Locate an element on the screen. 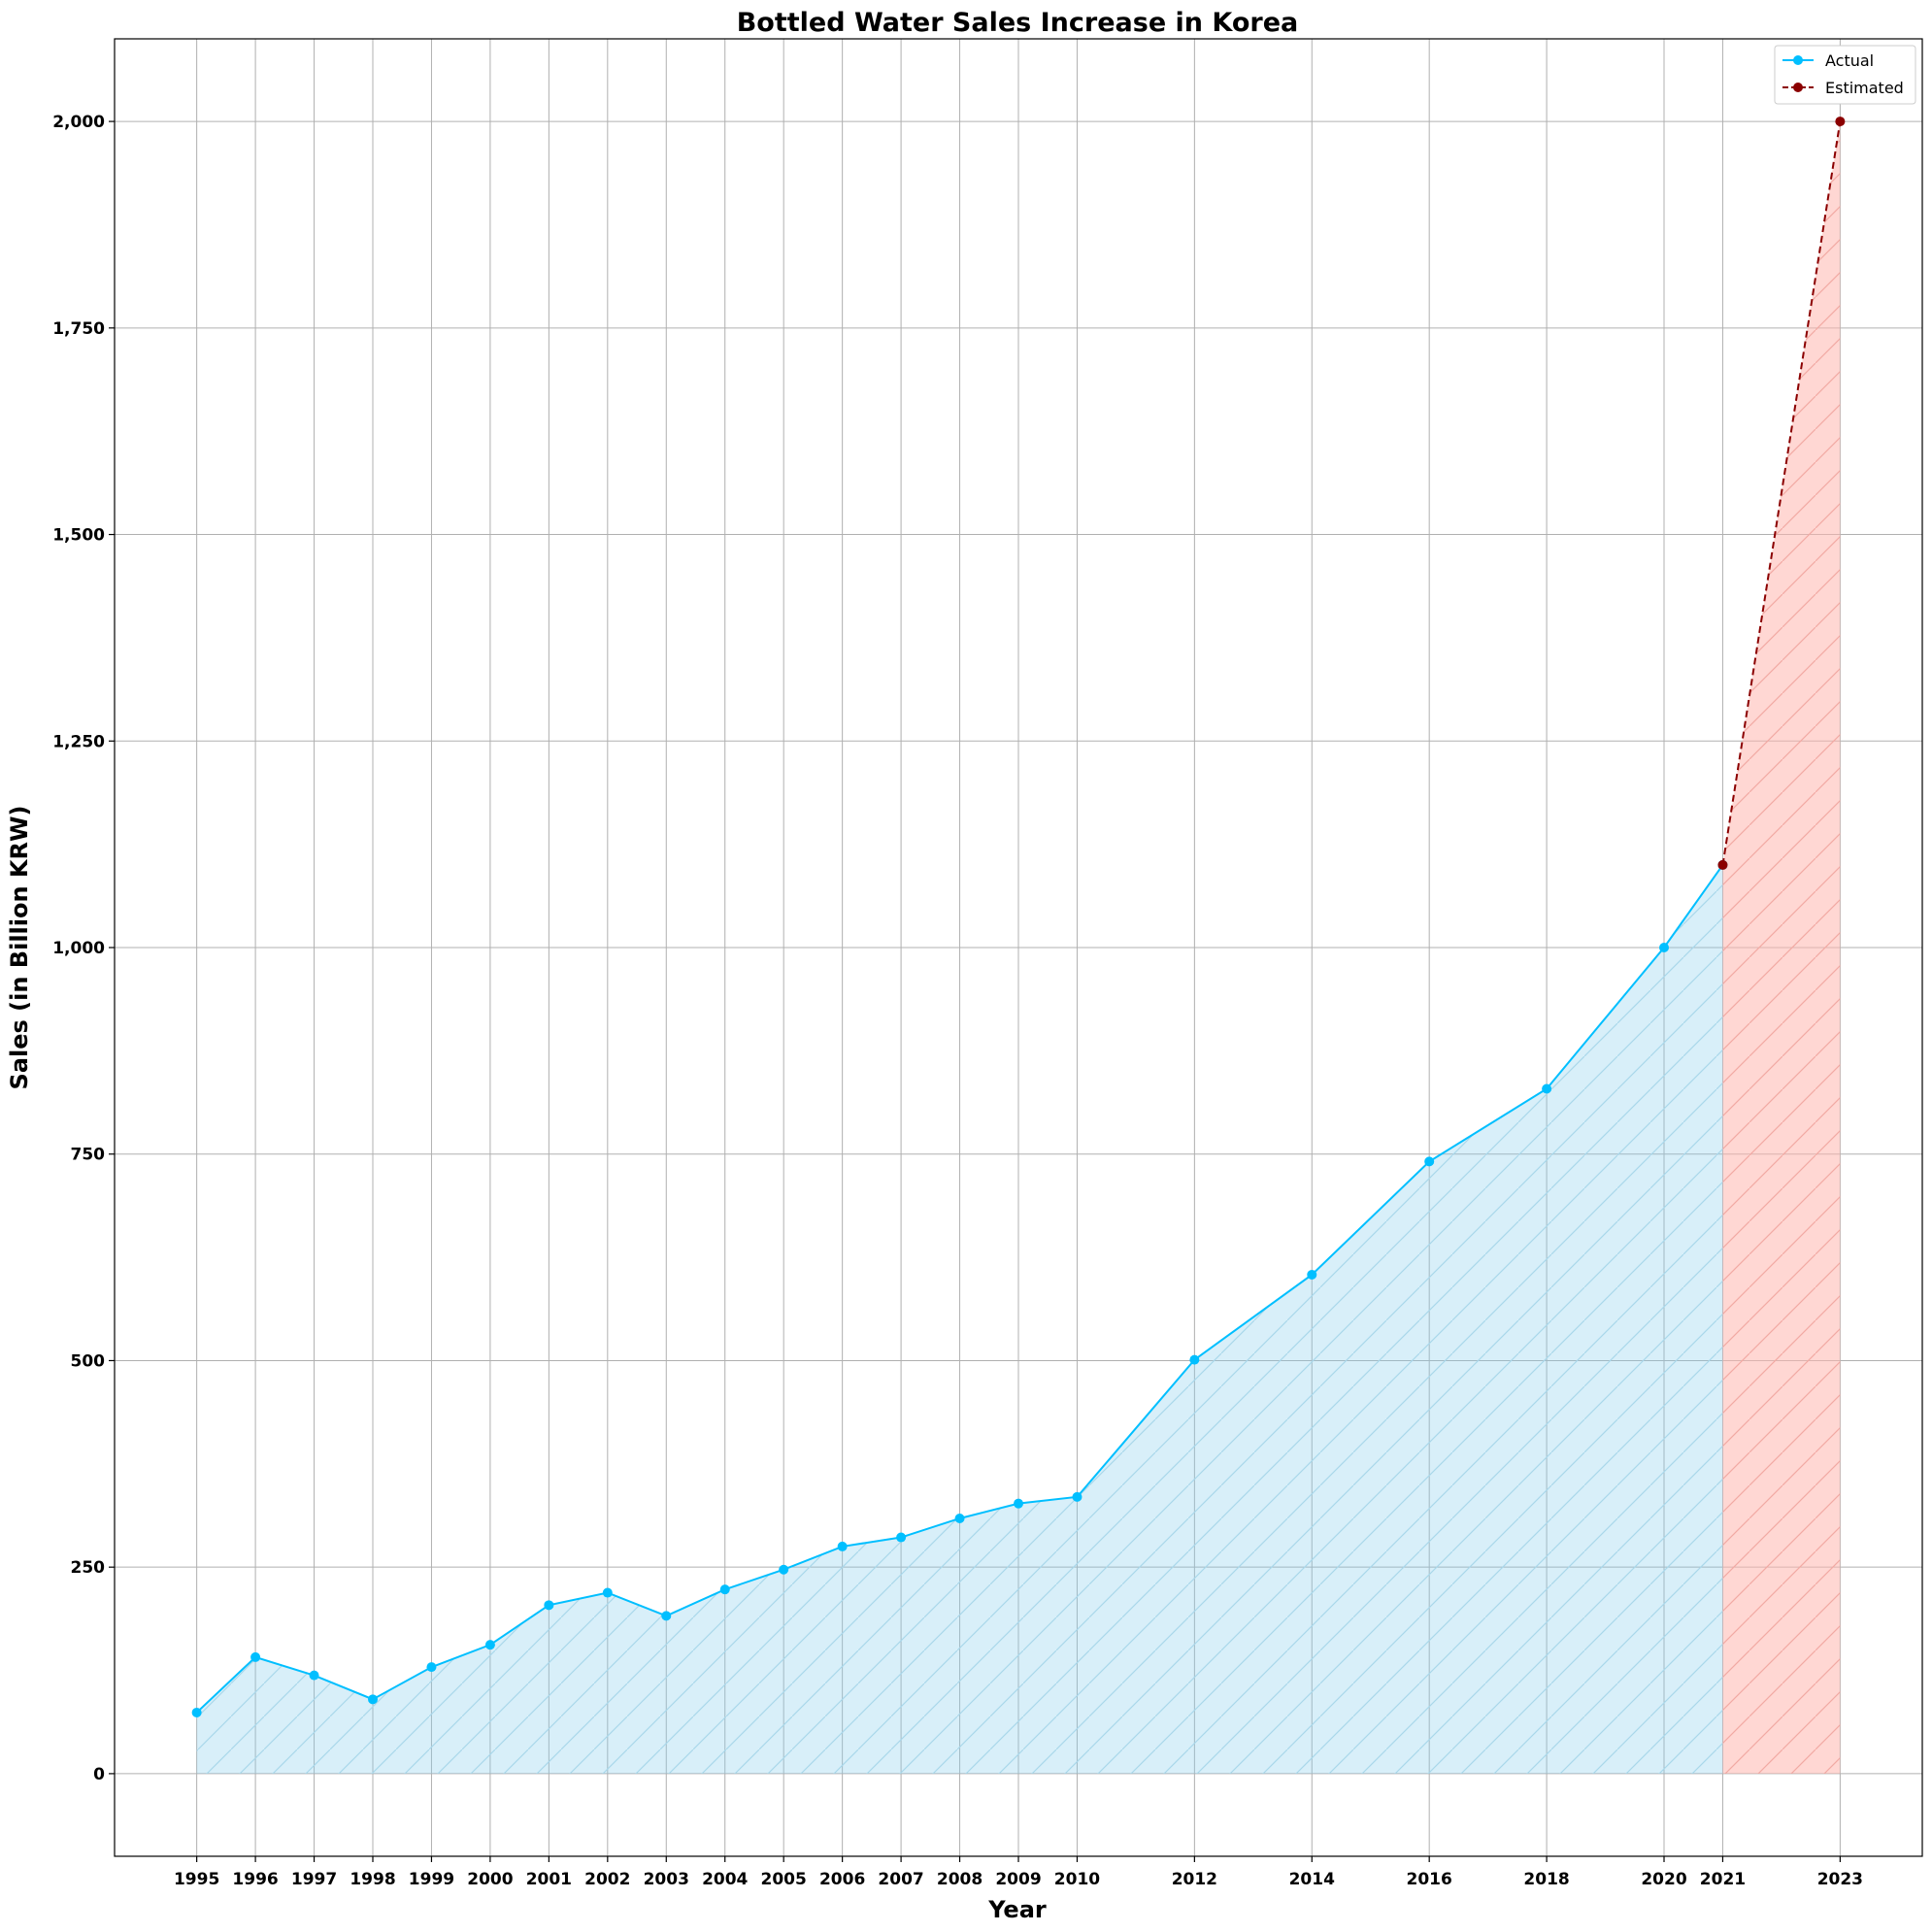  x-tick-label: 2008 is located at coordinates (960, 1879).